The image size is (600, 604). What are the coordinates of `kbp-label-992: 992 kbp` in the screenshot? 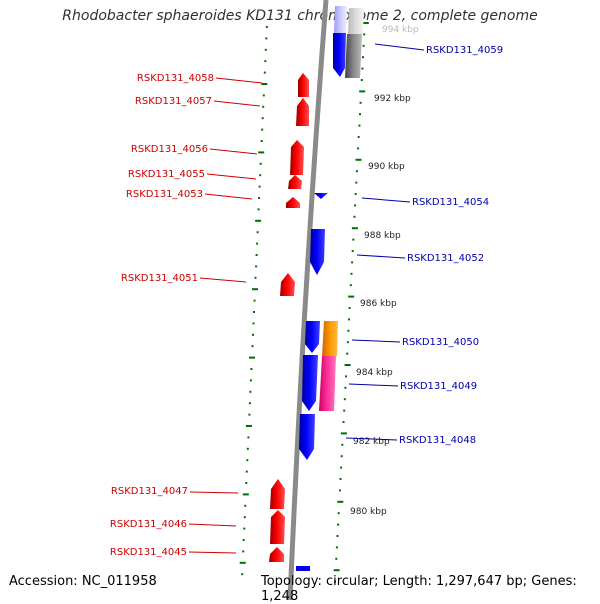 It's located at (392, 99).